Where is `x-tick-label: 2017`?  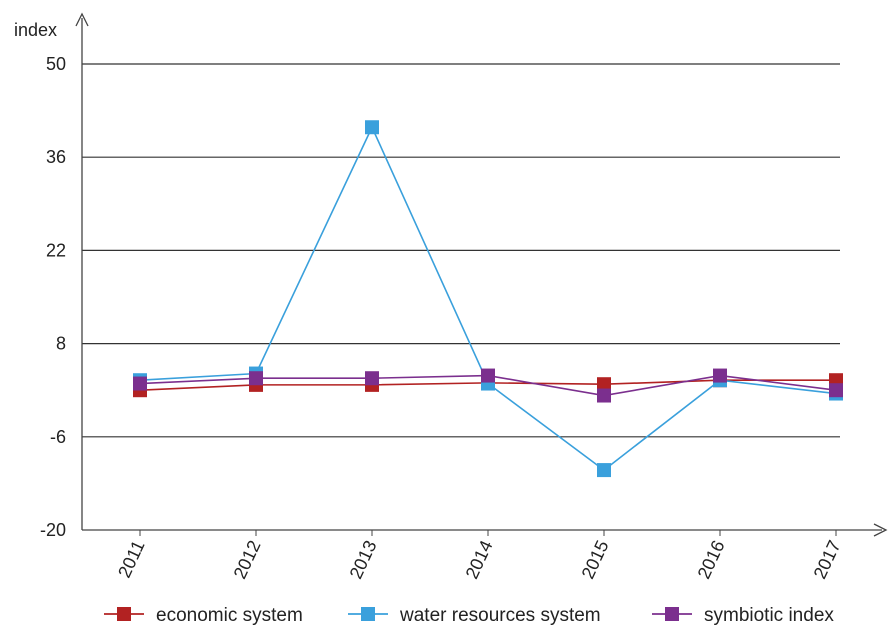 x-tick-label: 2017 is located at coordinates (827, 559).